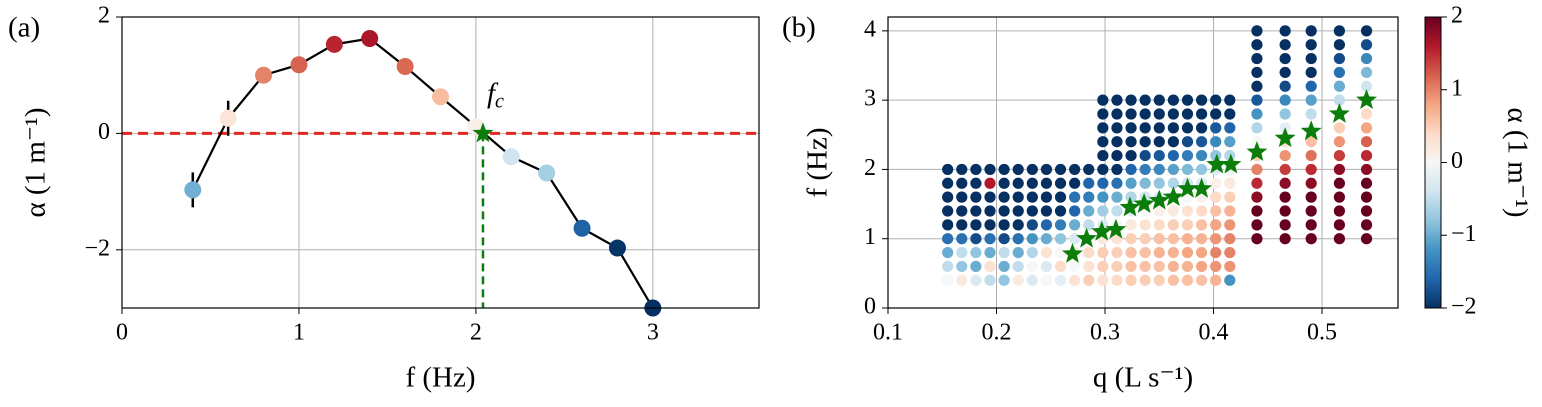  What do you see at coordinates (997, 333) in the screenshot?
I see `x-tick-label: 0.2` at bounding box center [997, 333].